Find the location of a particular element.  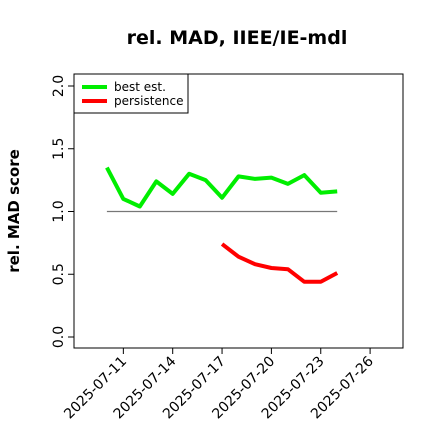

y-axis-label: rel. MAD score is located at coordinates (14, 211).